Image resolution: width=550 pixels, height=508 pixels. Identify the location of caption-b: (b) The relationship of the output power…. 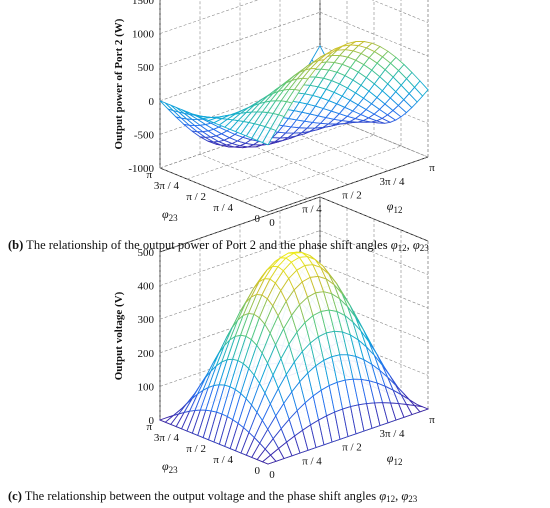
(218, 245).